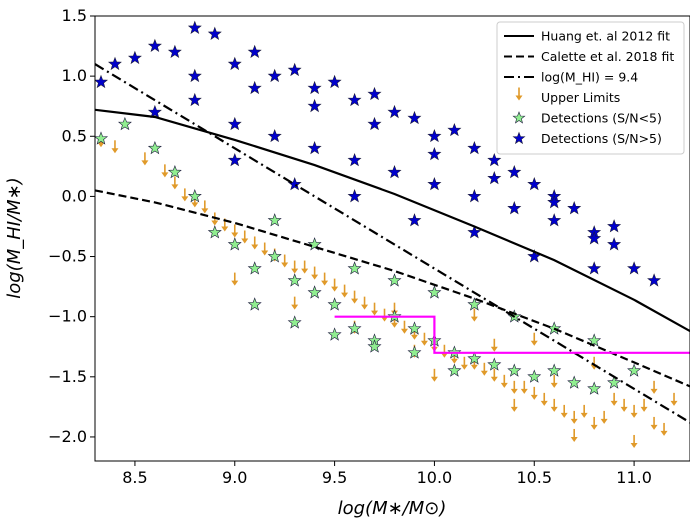  Describe the element at coordinates (589, 77) in the screenshot. I see `legend-label: log(M_HI) = 9.4` at that location.